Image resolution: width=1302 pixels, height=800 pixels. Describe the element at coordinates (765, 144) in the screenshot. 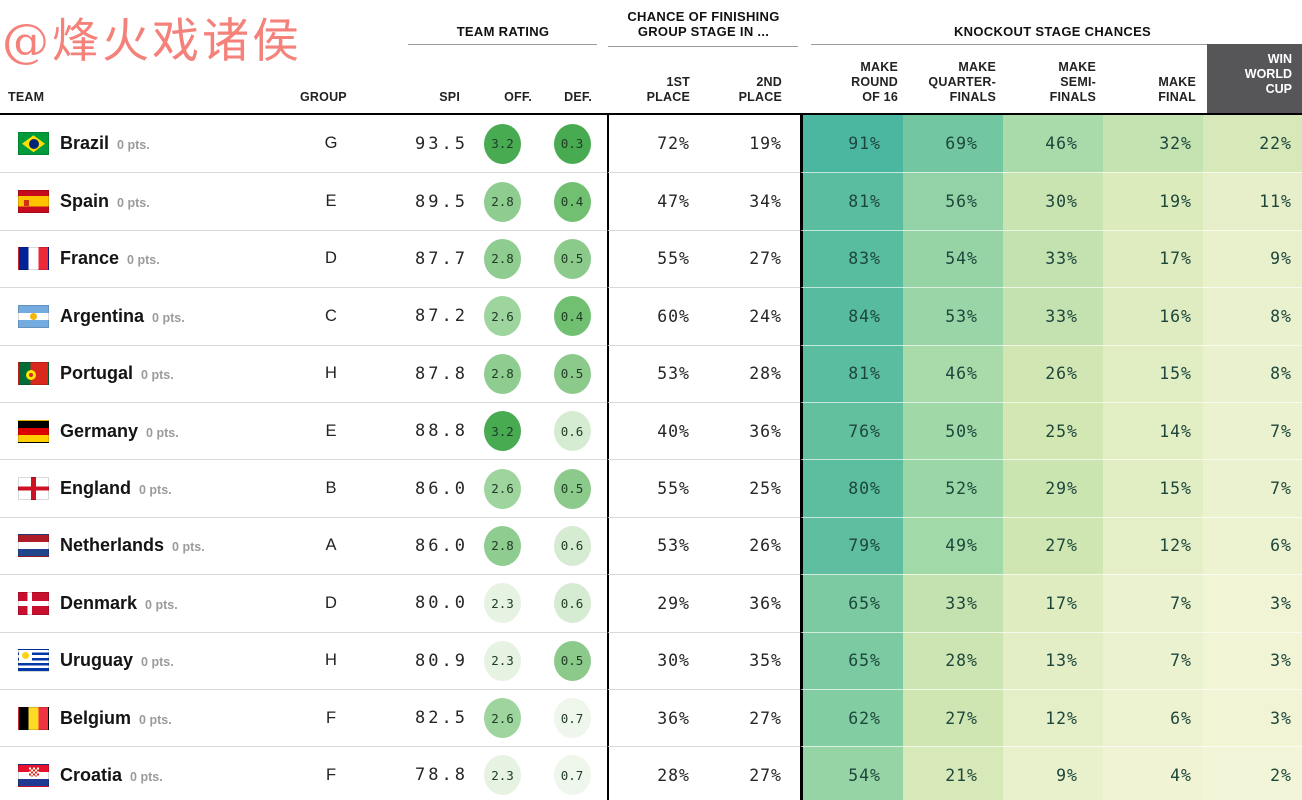

I see `second-place-cell: 19%` at that location.